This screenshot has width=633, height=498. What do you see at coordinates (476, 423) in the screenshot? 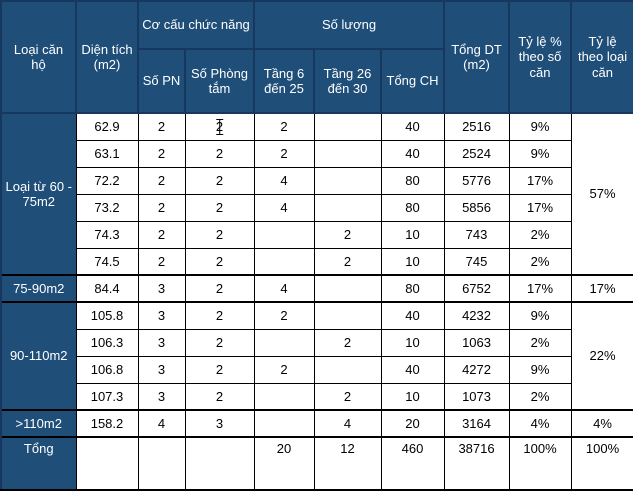
I see `cell-total-area: 3164` at bounding box center [476, 423].